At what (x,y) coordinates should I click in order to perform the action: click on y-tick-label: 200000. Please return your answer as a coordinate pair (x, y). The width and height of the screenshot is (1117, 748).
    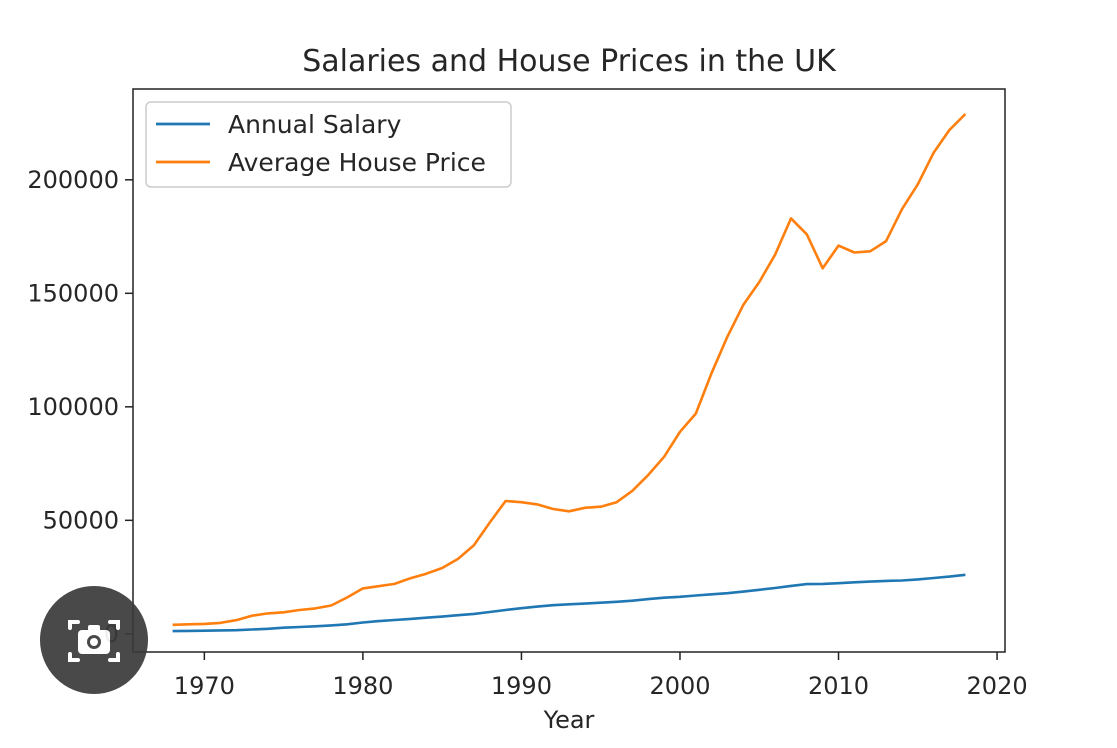
    Looking at the image, I should click on (73, 180).